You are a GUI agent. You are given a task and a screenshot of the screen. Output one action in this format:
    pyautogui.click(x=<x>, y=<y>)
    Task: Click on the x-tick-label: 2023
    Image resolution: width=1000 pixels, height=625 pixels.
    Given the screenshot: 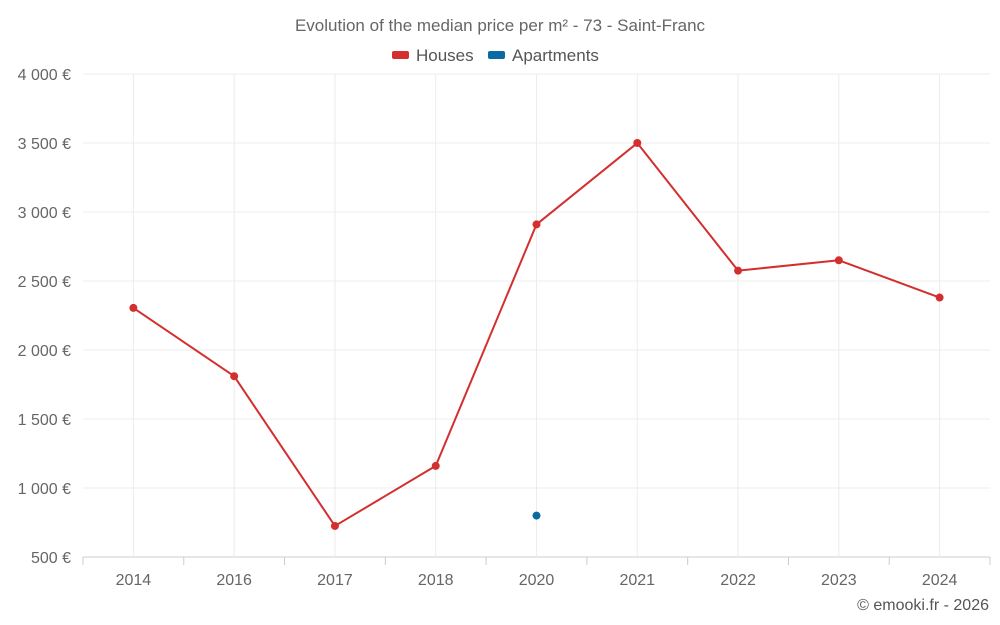 What is the action you would take?
    pyautogui.click(x=839, y=580)
    